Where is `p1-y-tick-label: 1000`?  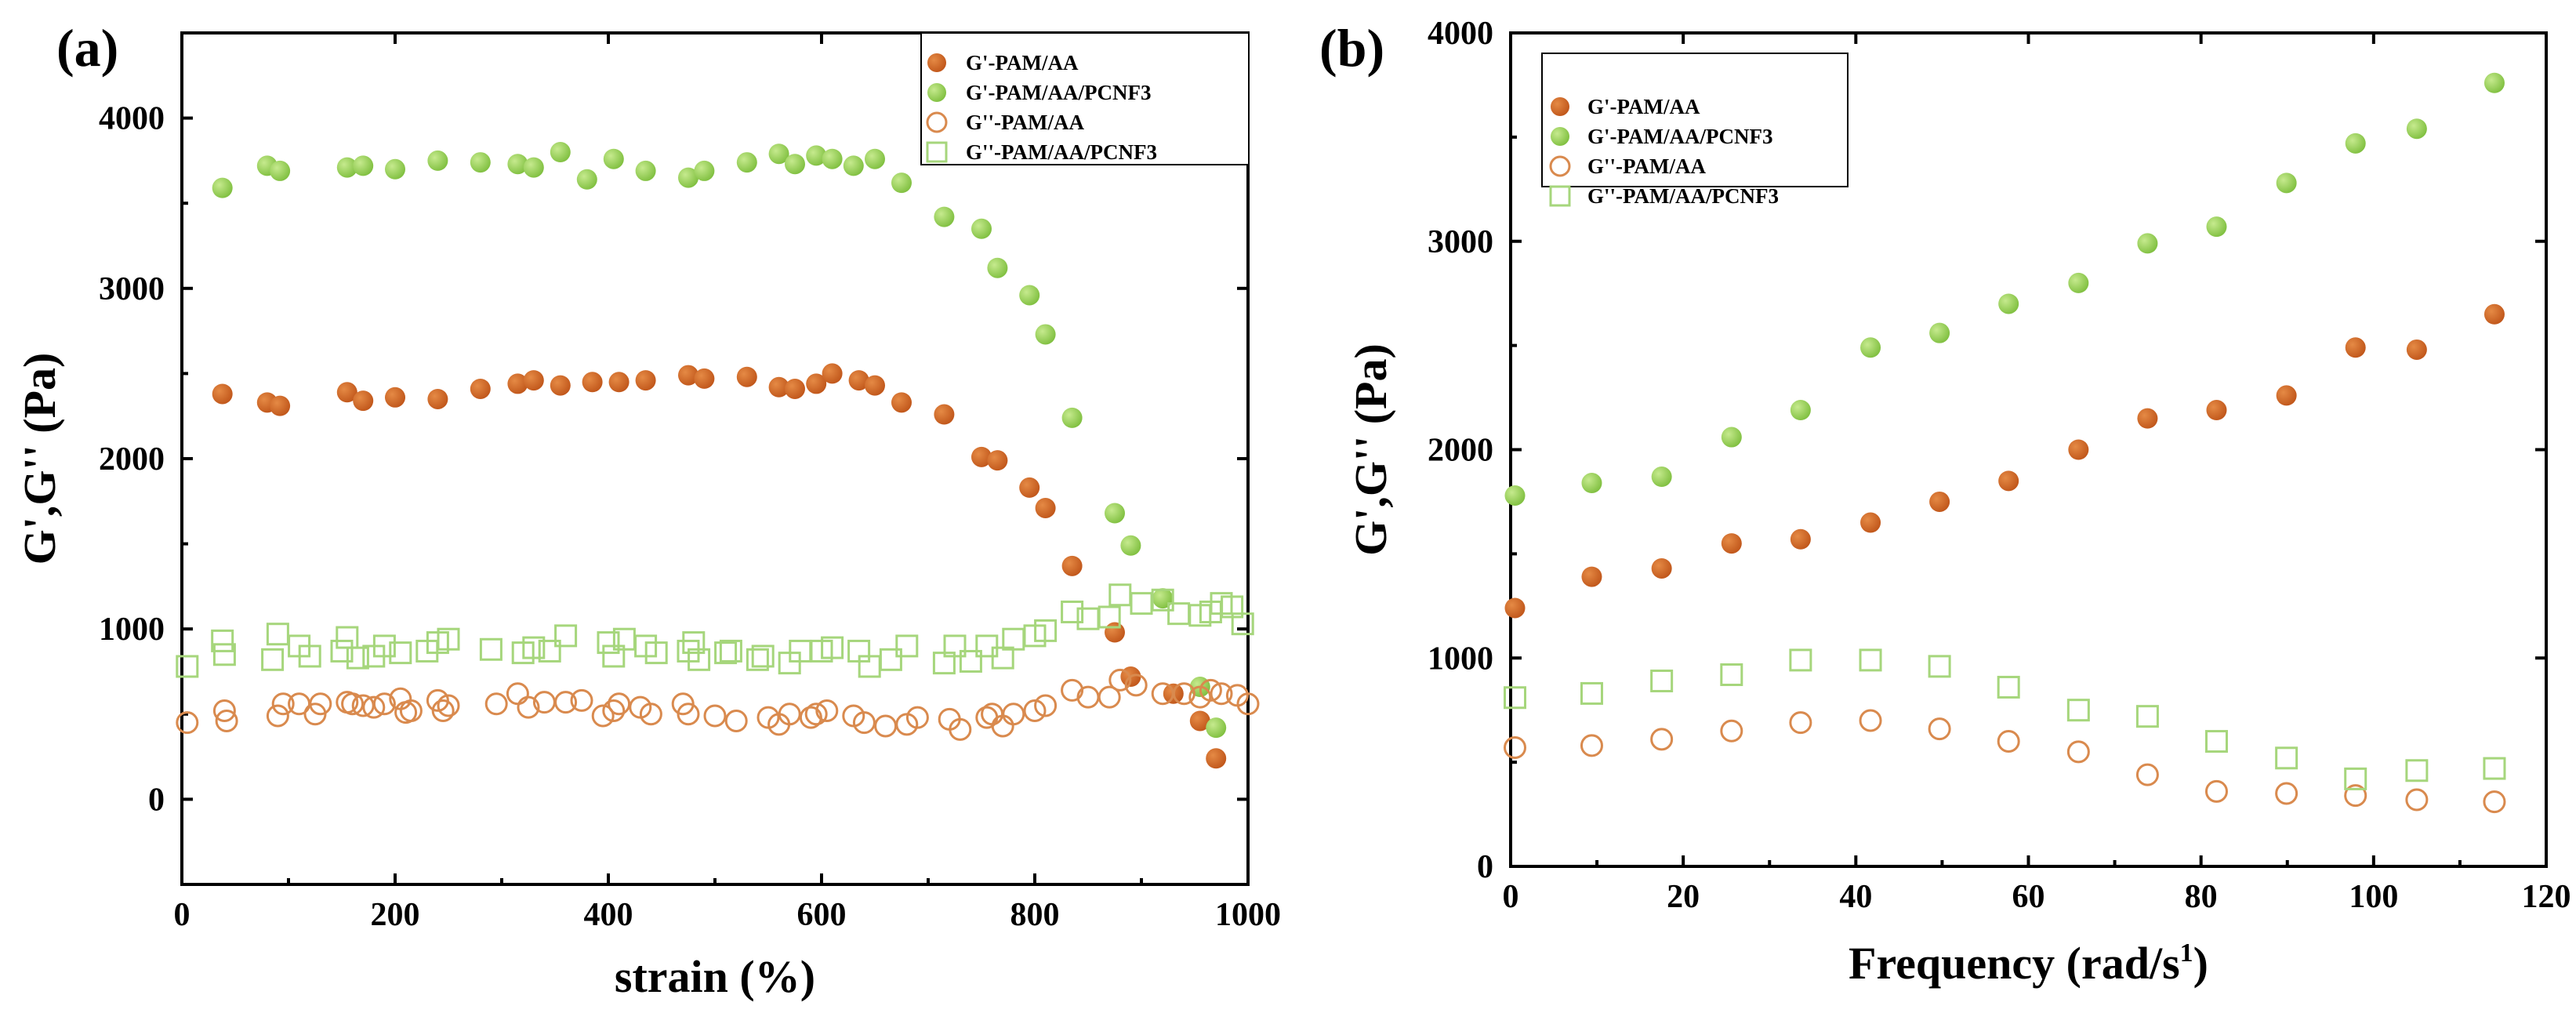 p1-y-tick-label: 1000 is located at coordinates (1461, 659).